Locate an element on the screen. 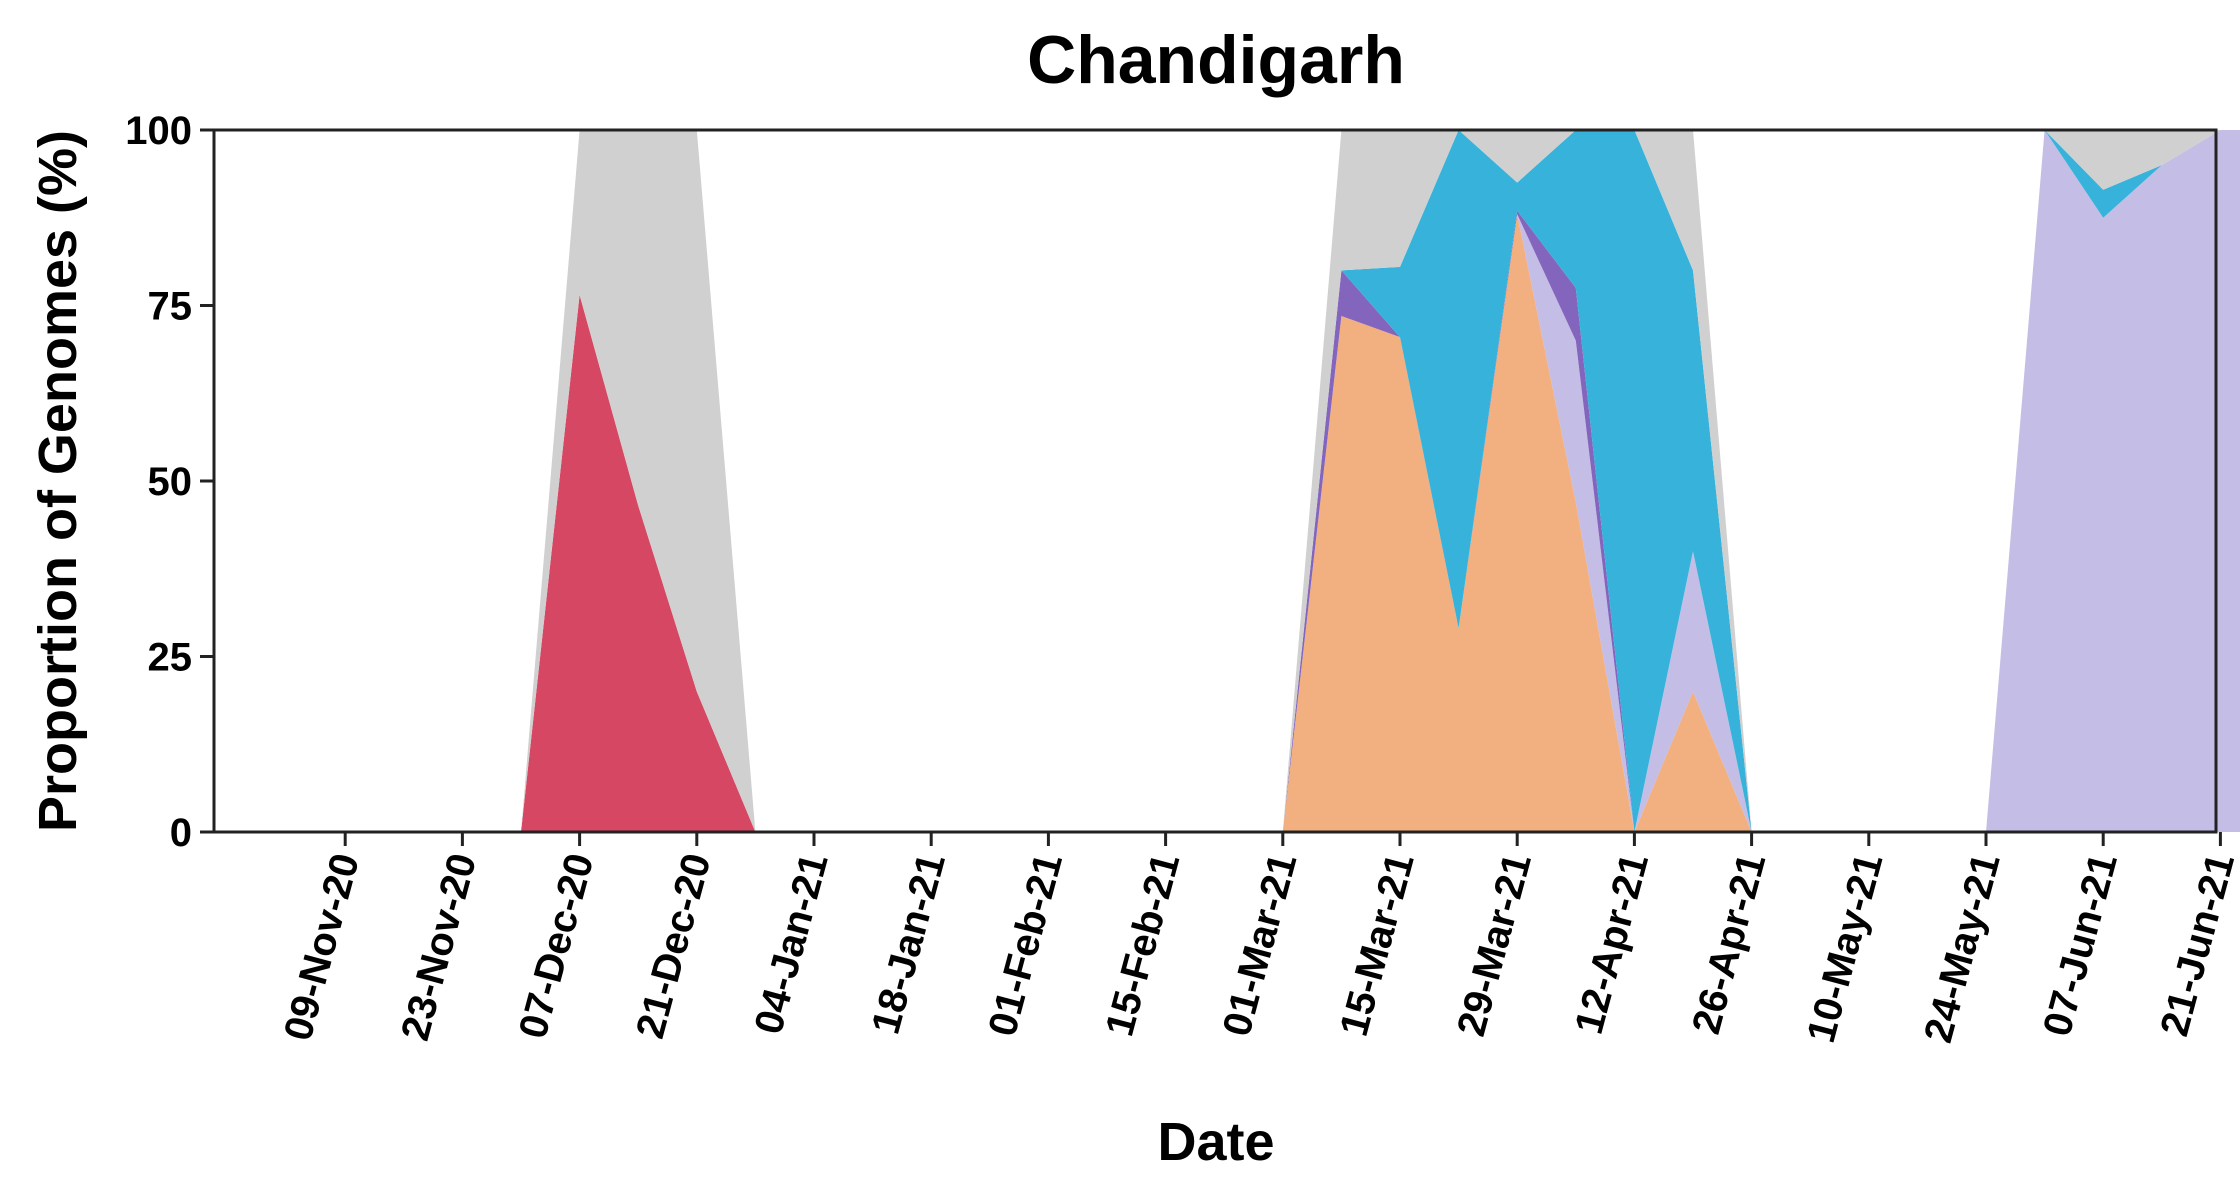  y-tick-label: 0 is located at coordinates (181, 833).